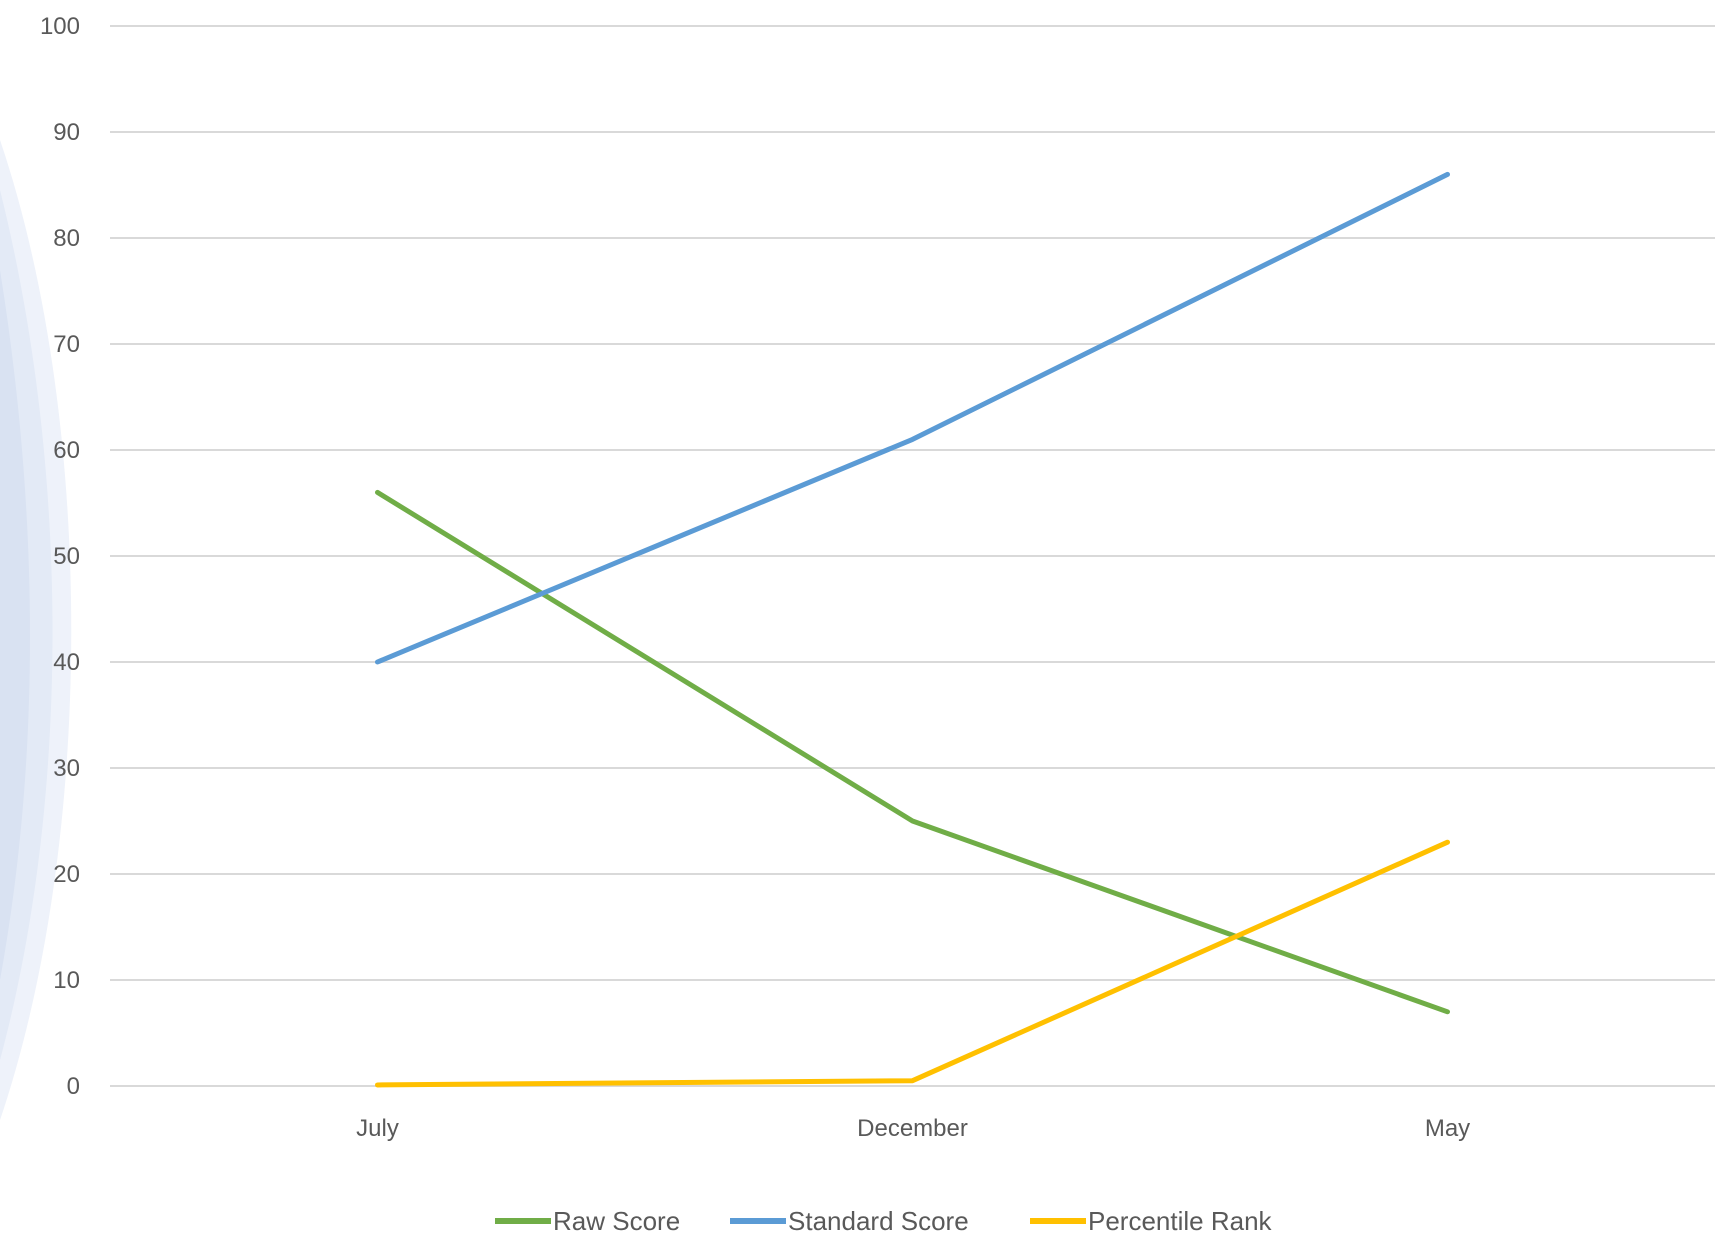  I want to click on y-tick-label: 100, so click(60, 26).